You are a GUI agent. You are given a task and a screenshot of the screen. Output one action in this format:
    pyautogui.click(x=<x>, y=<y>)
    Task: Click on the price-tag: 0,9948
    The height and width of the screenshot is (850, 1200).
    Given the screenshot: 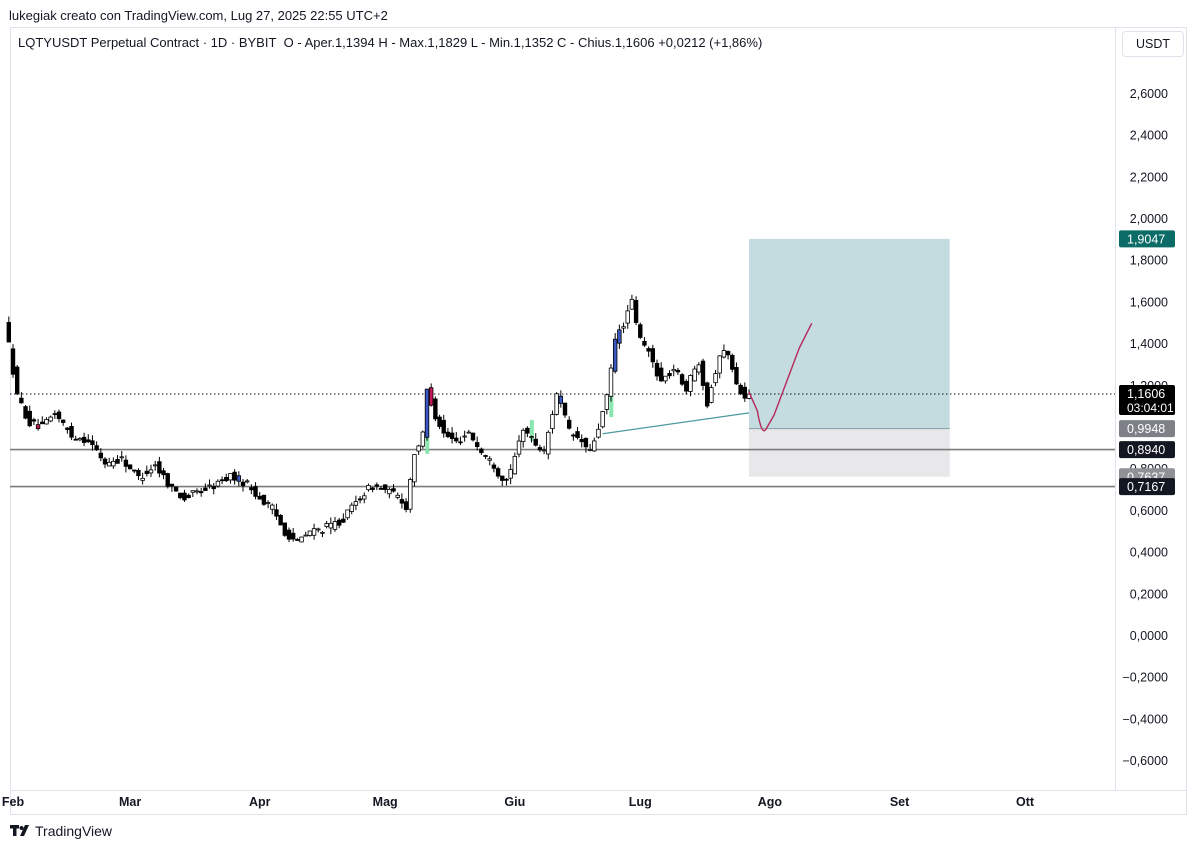 What is the action you would take?
    pyautogui.click(x=1147, y=429)
    